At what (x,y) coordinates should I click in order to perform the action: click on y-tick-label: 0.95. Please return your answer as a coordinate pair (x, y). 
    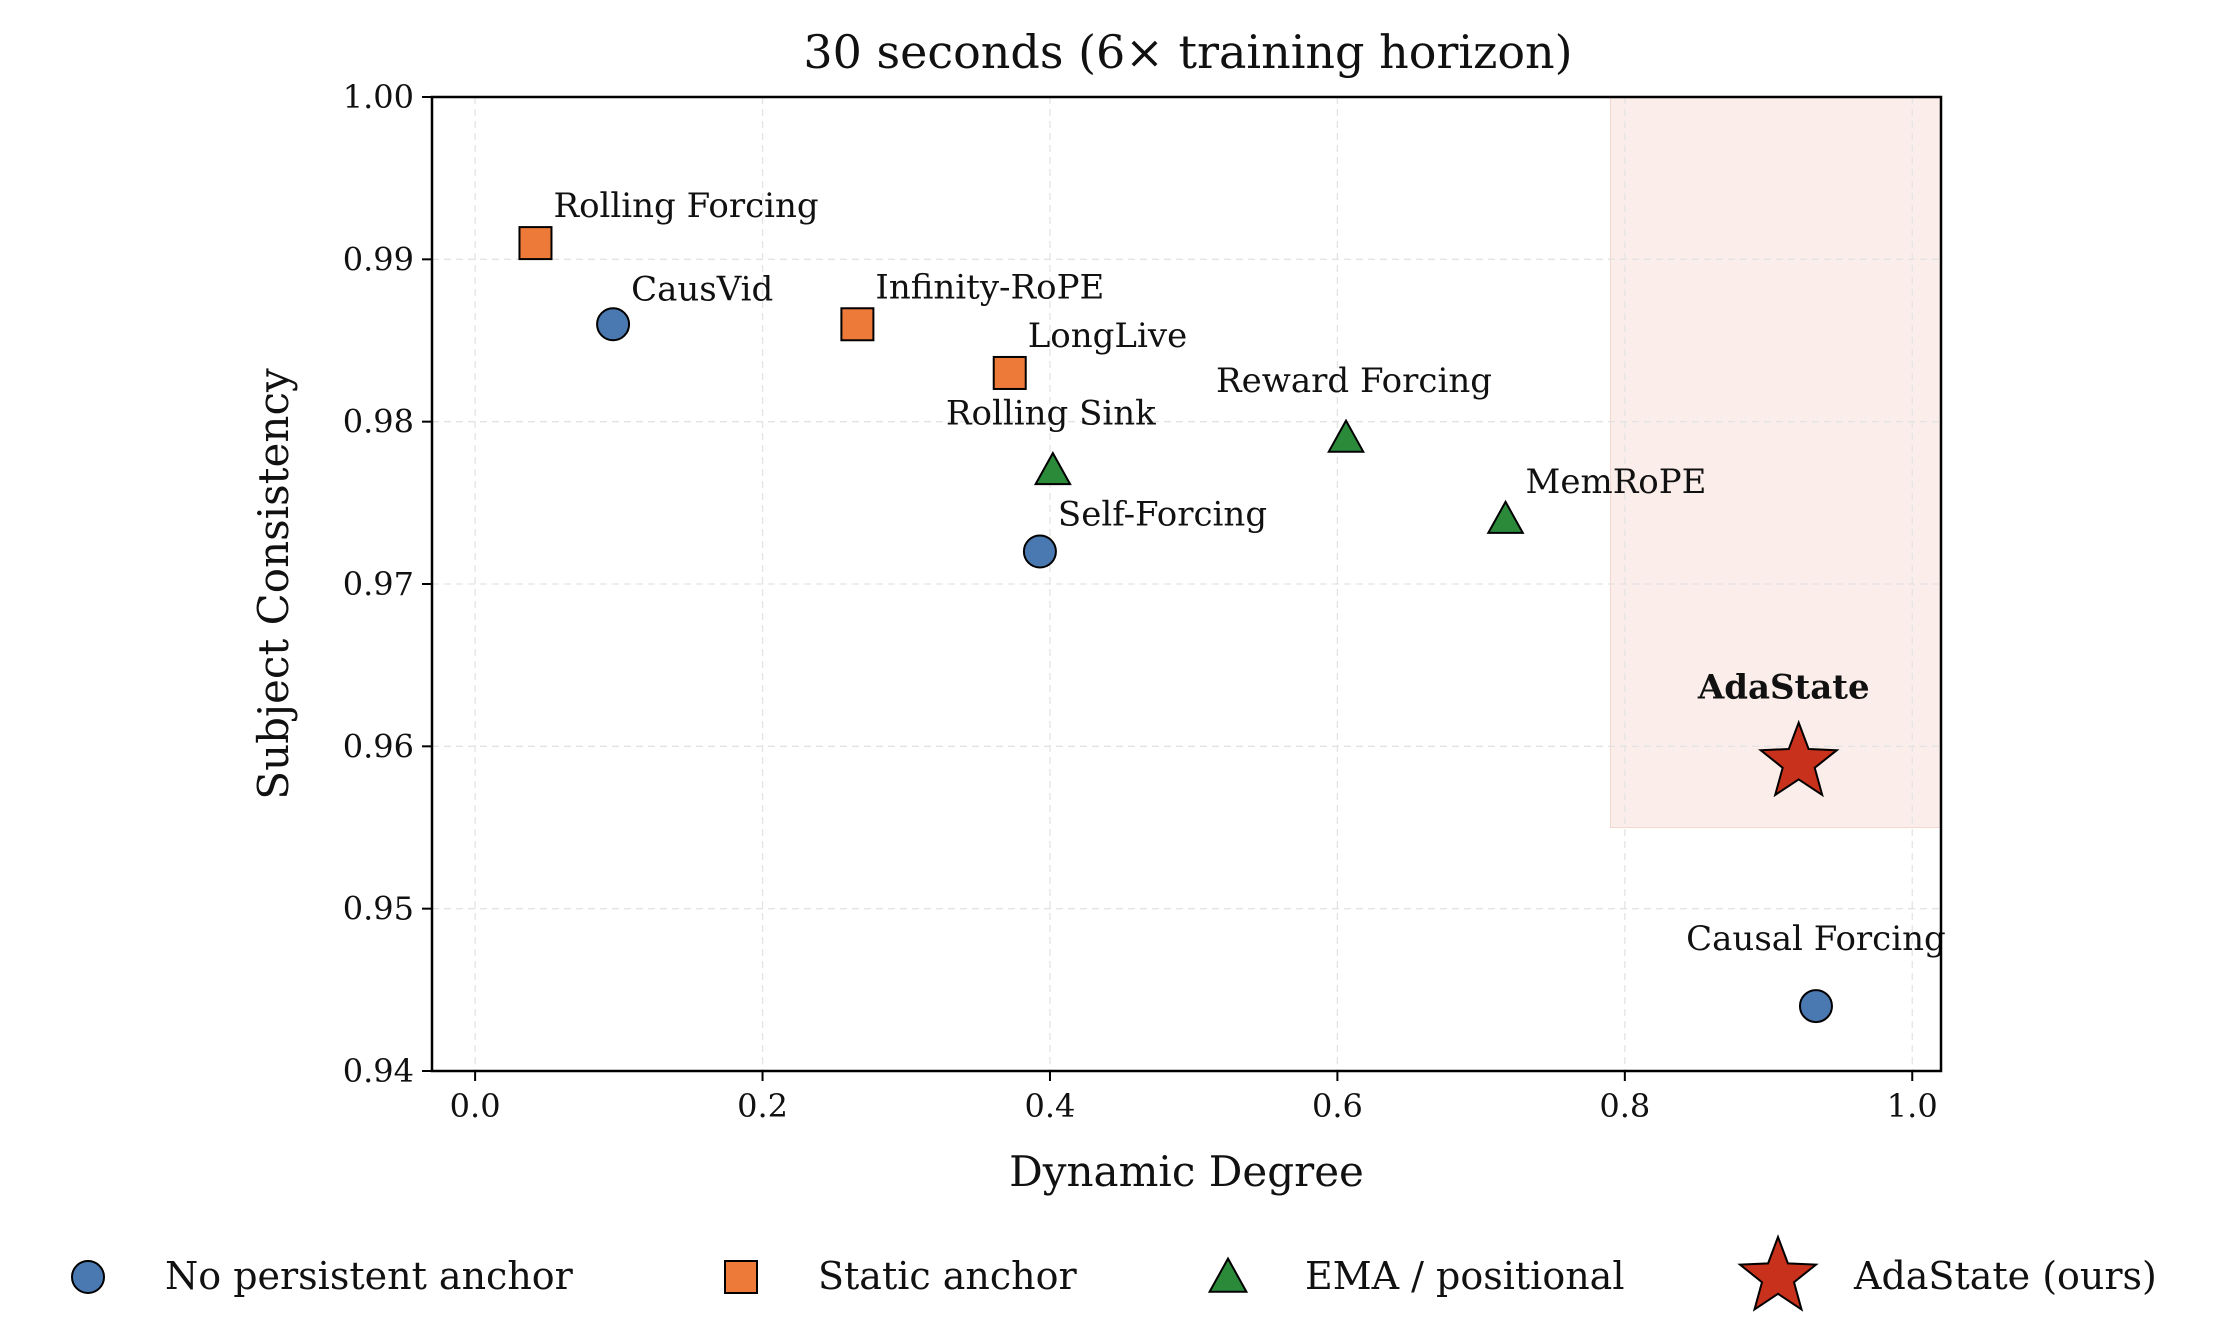
    Looking at the image, I should click on (378, 909).